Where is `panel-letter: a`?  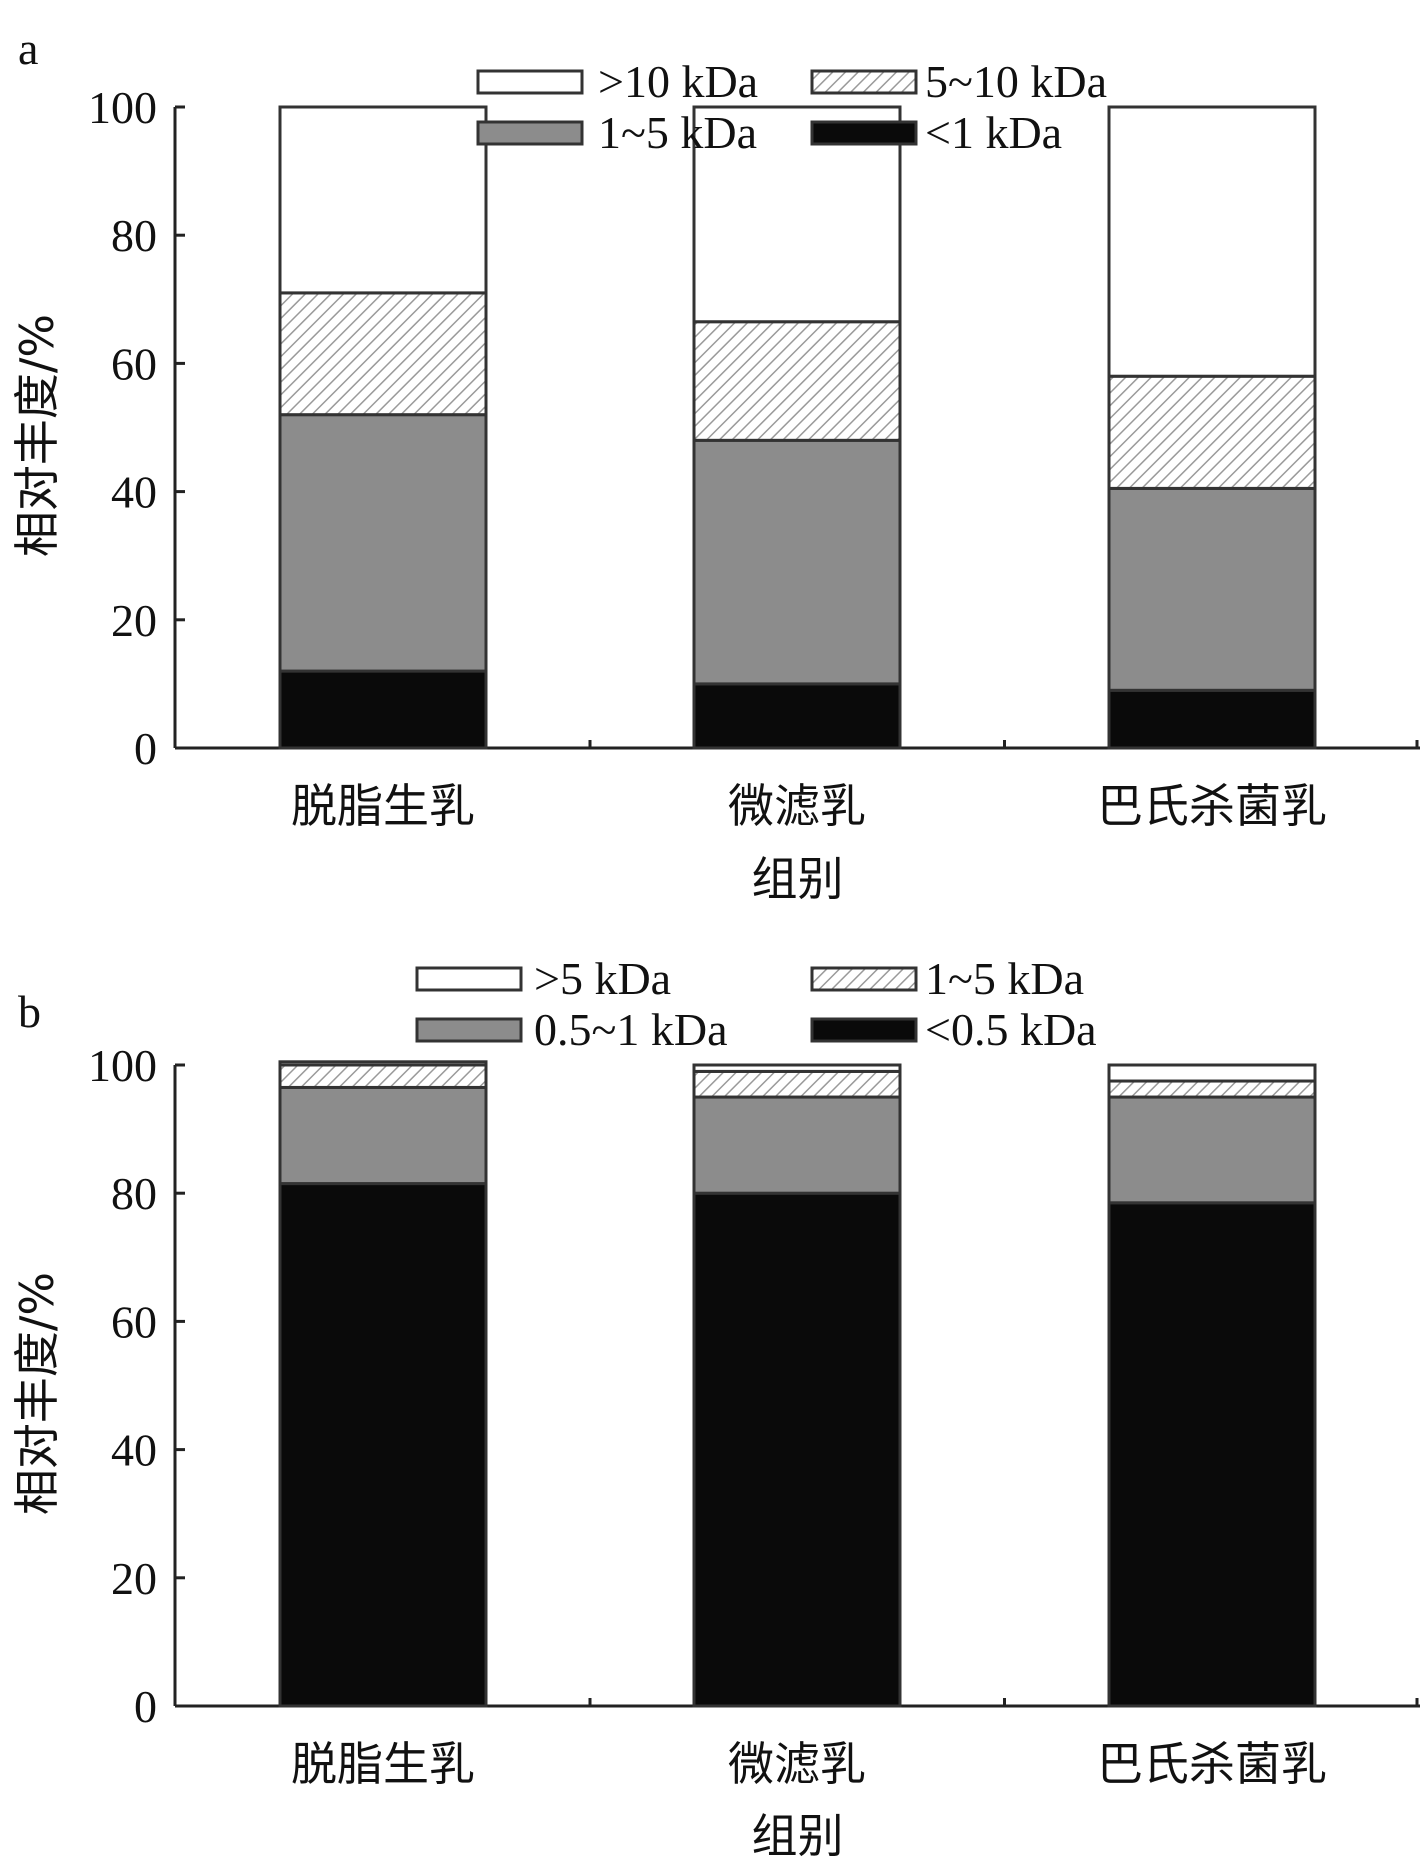 panel-letter: a is located at coordinates (28, 48).